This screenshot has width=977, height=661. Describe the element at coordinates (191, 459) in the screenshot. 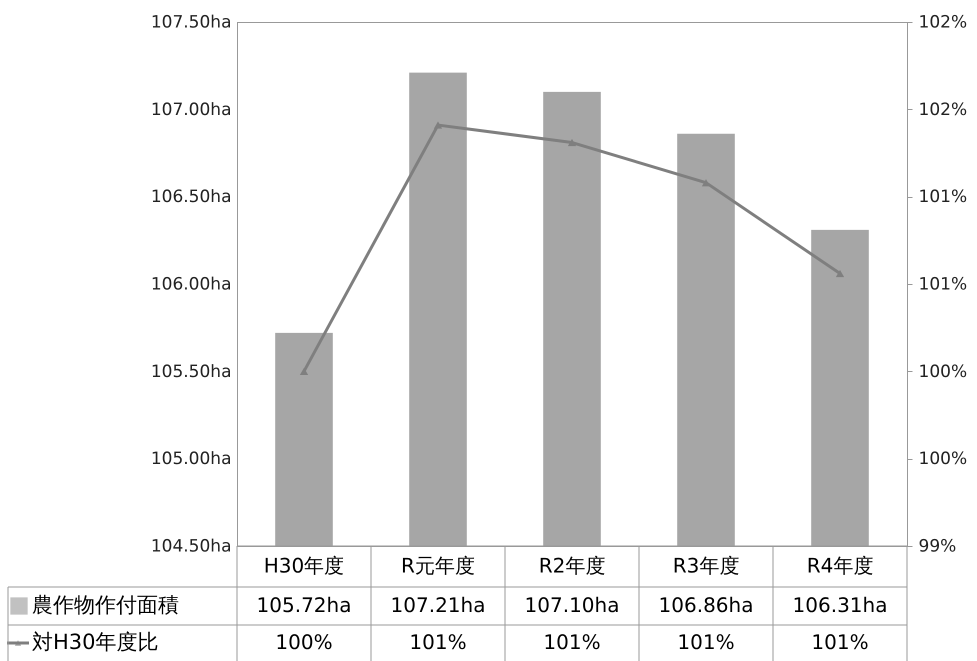

I see `y-tick-label: 105.00ha` at that location.